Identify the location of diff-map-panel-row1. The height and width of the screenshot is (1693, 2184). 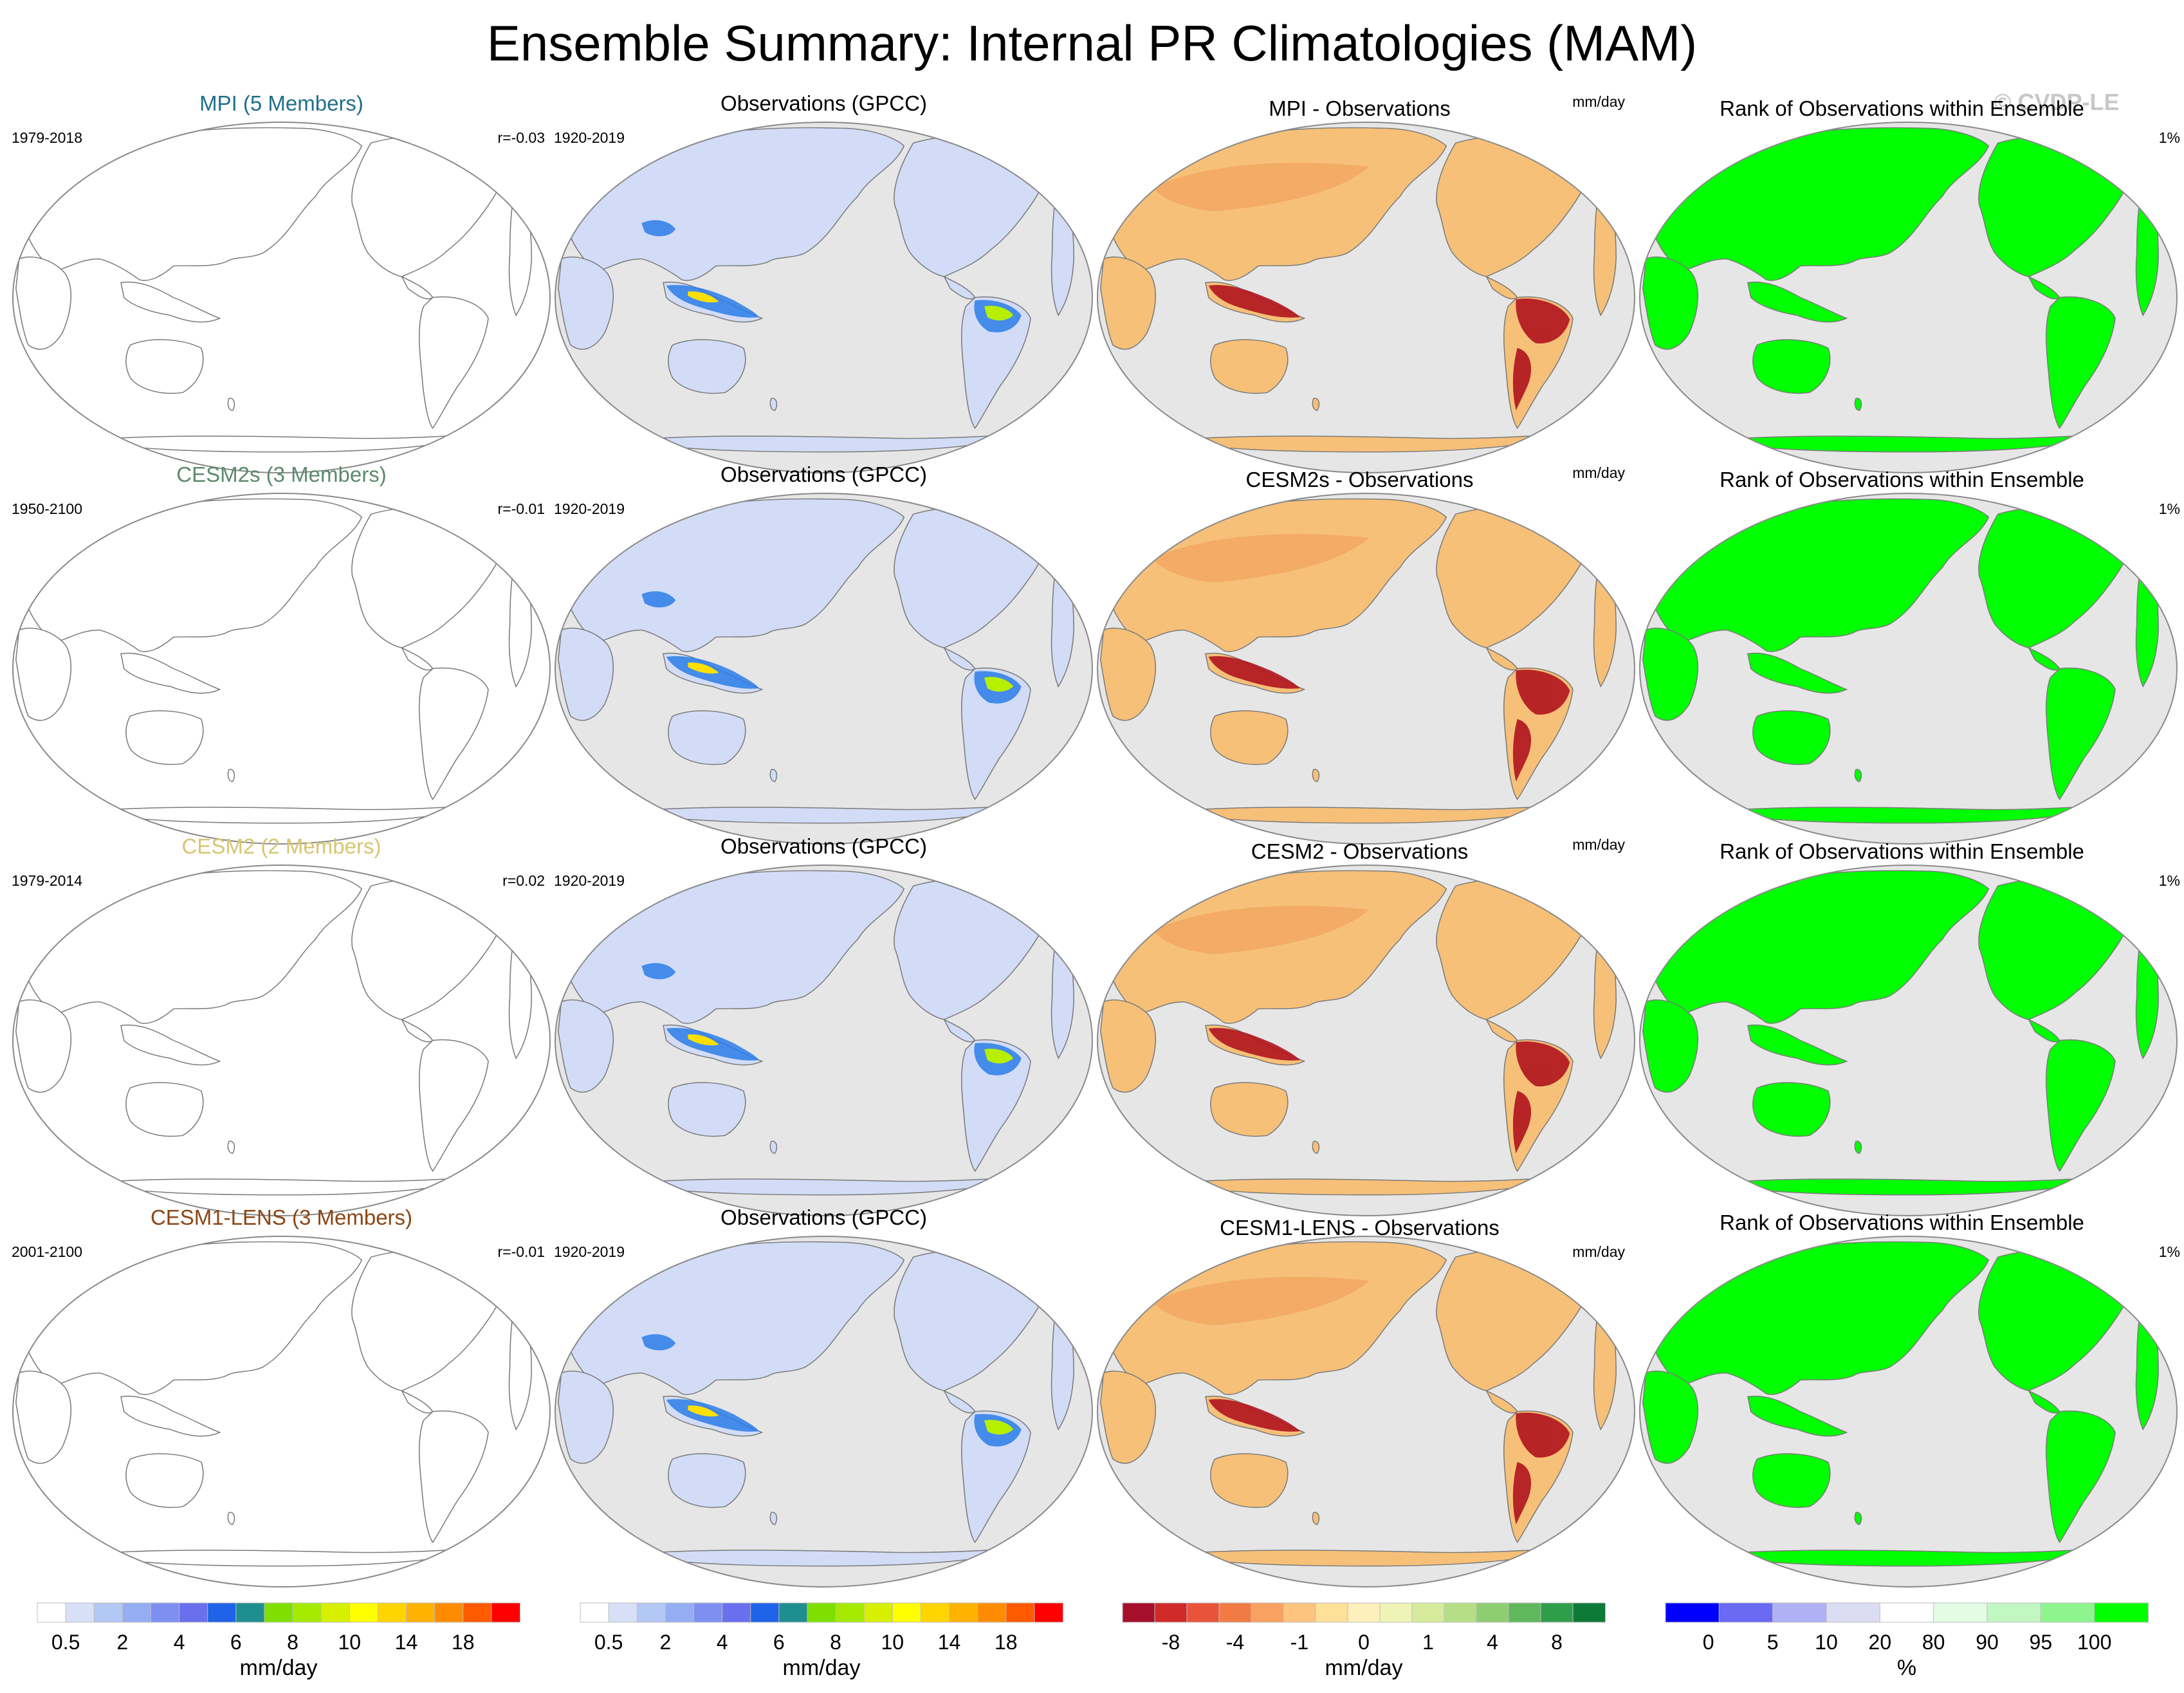
(1366, 297).